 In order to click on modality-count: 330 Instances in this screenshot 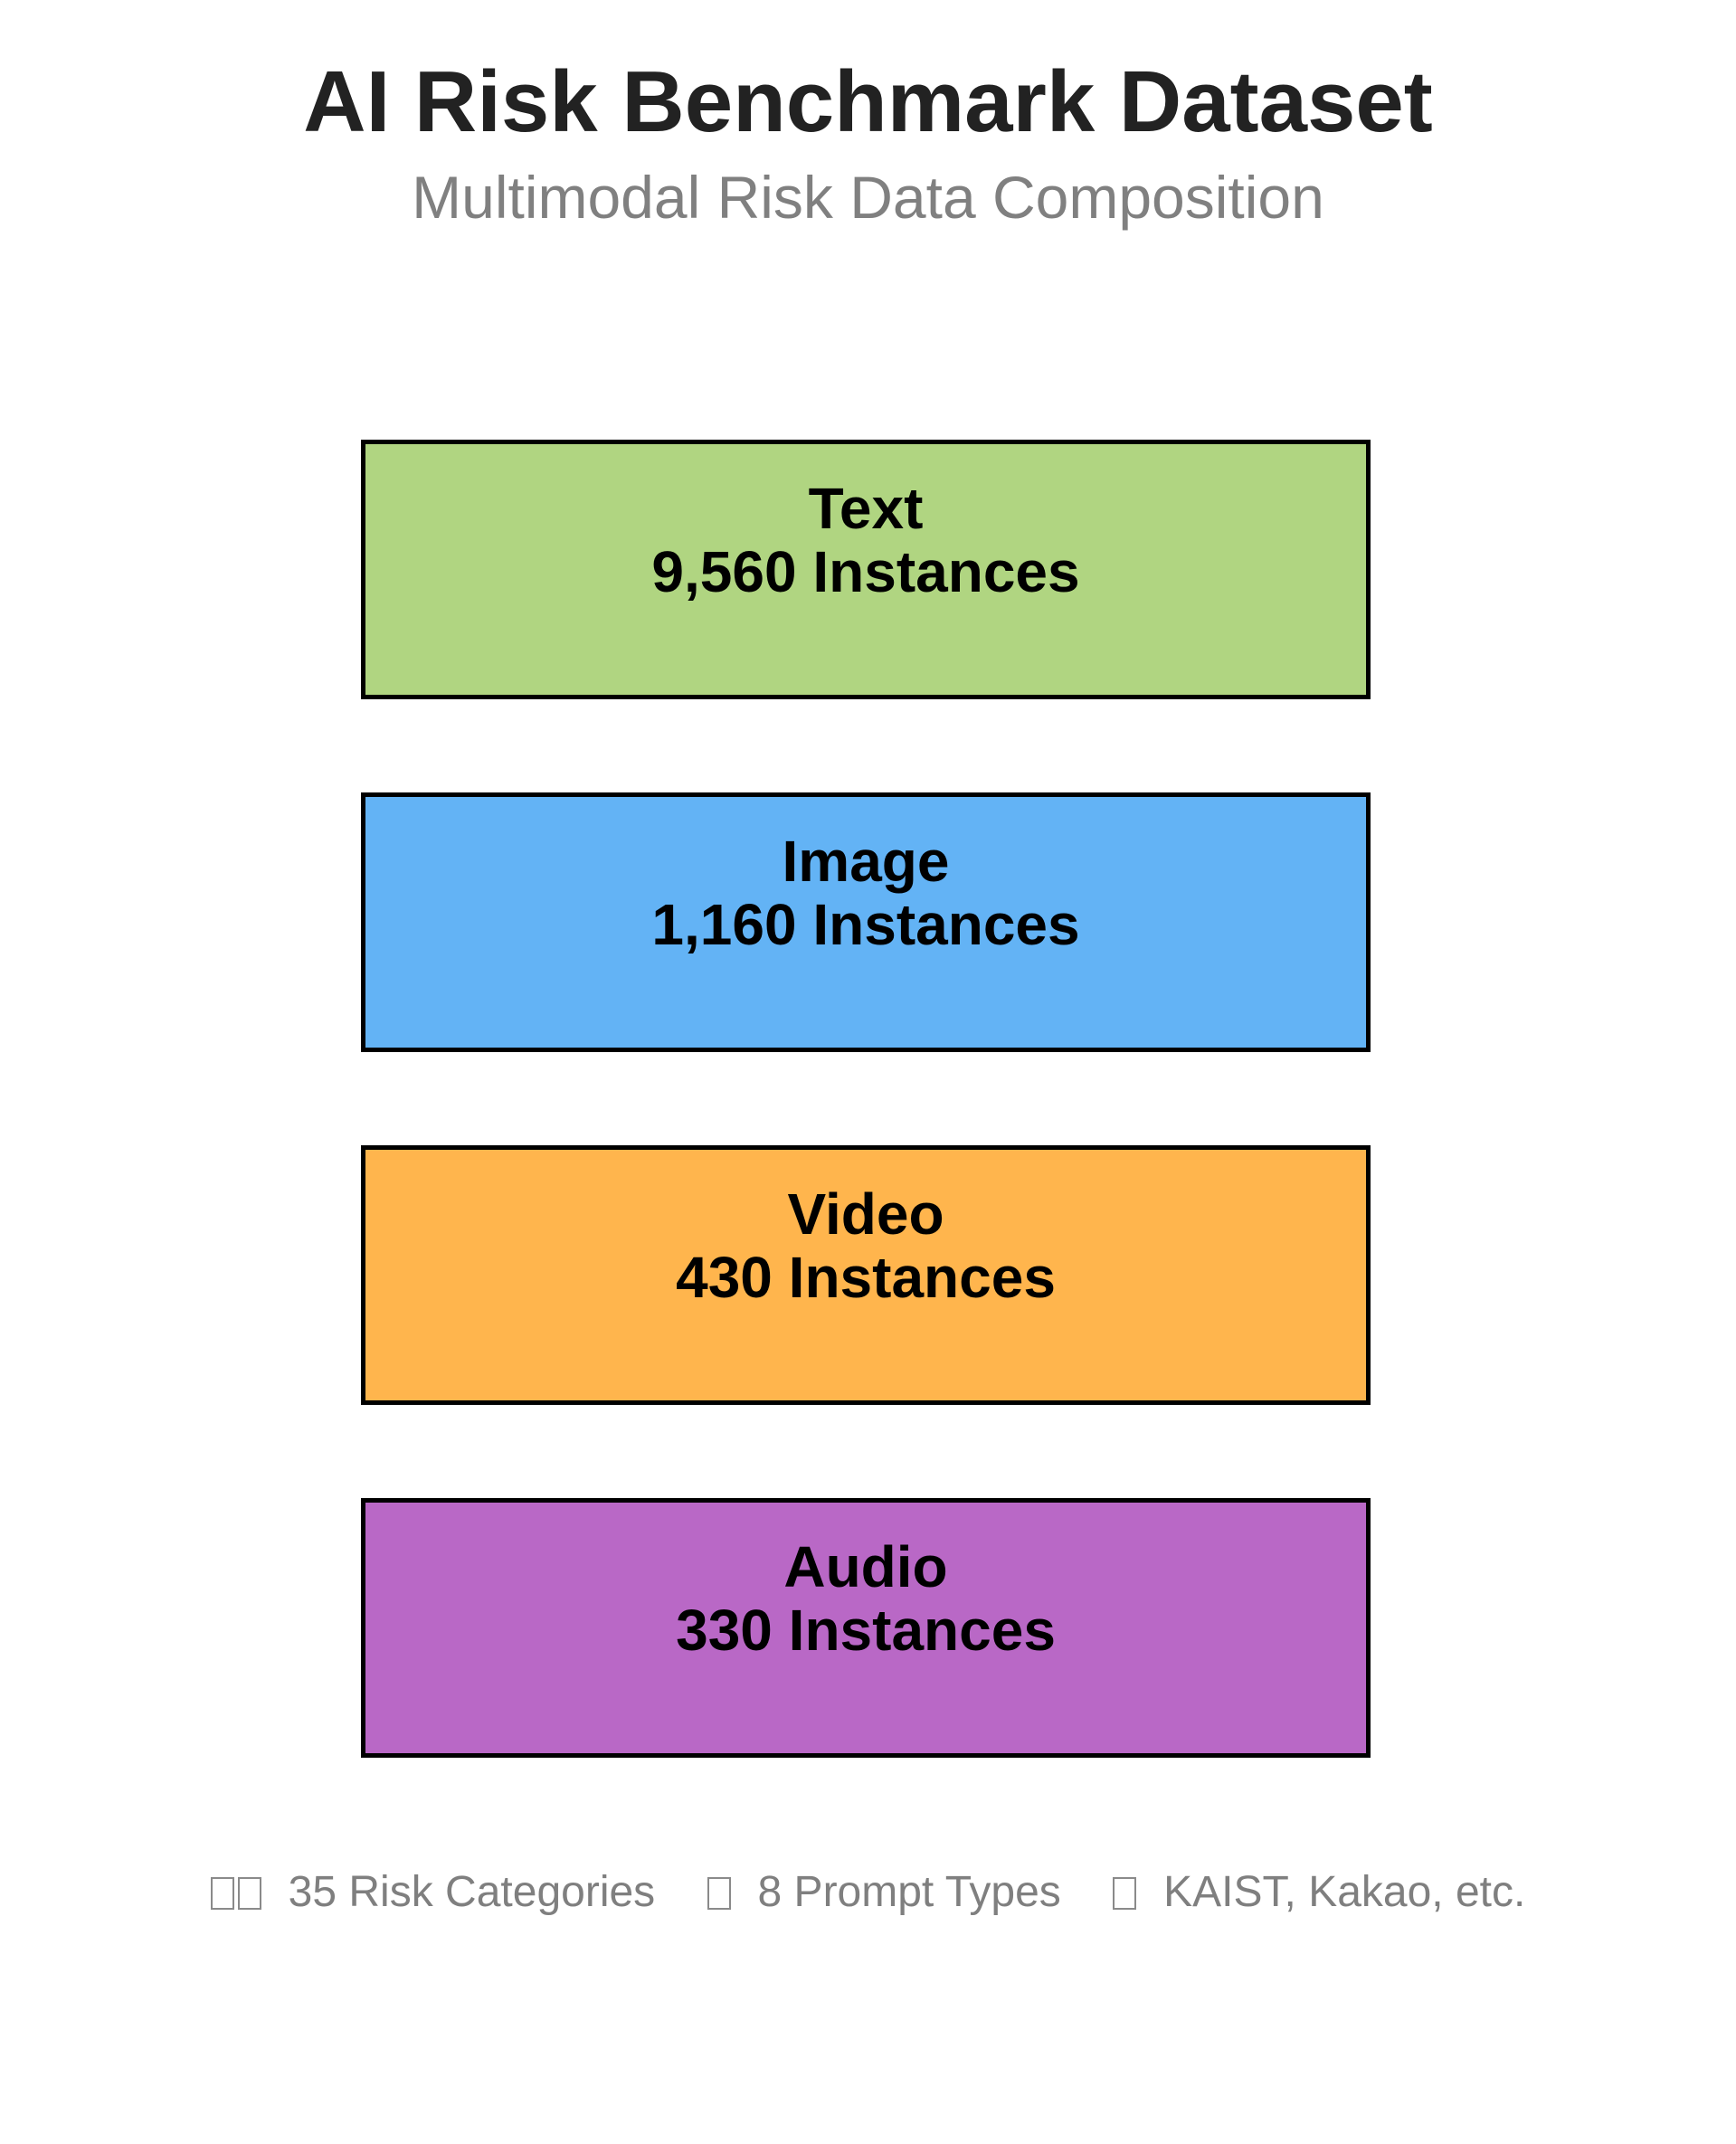, I will do `click(866, 1630)`.